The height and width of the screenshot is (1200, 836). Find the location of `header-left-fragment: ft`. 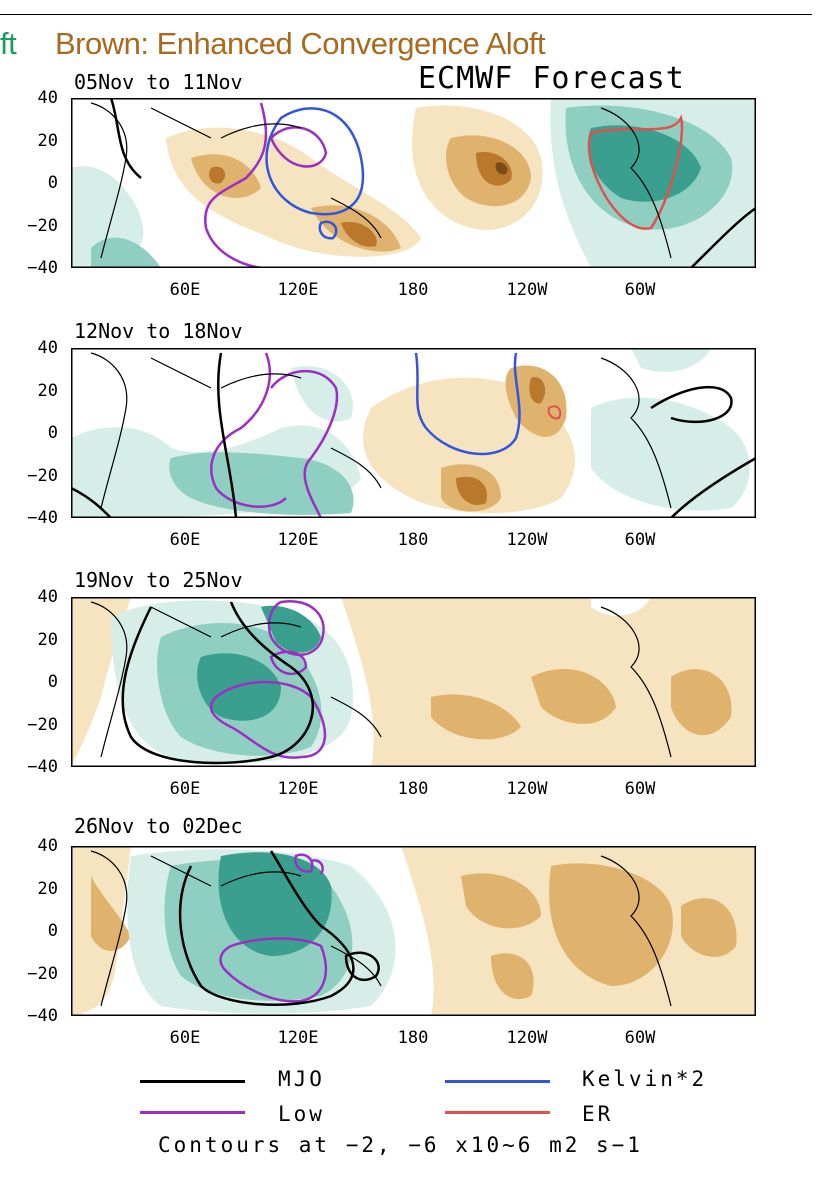

header-left-fragment: ft is located at coordinates (8, 43).